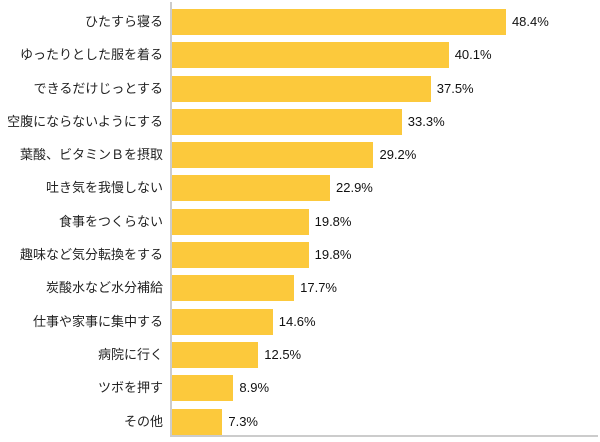 This screenshot has height=442, width=600. I want to click on value-label: 29.2%, so click(398, 155).